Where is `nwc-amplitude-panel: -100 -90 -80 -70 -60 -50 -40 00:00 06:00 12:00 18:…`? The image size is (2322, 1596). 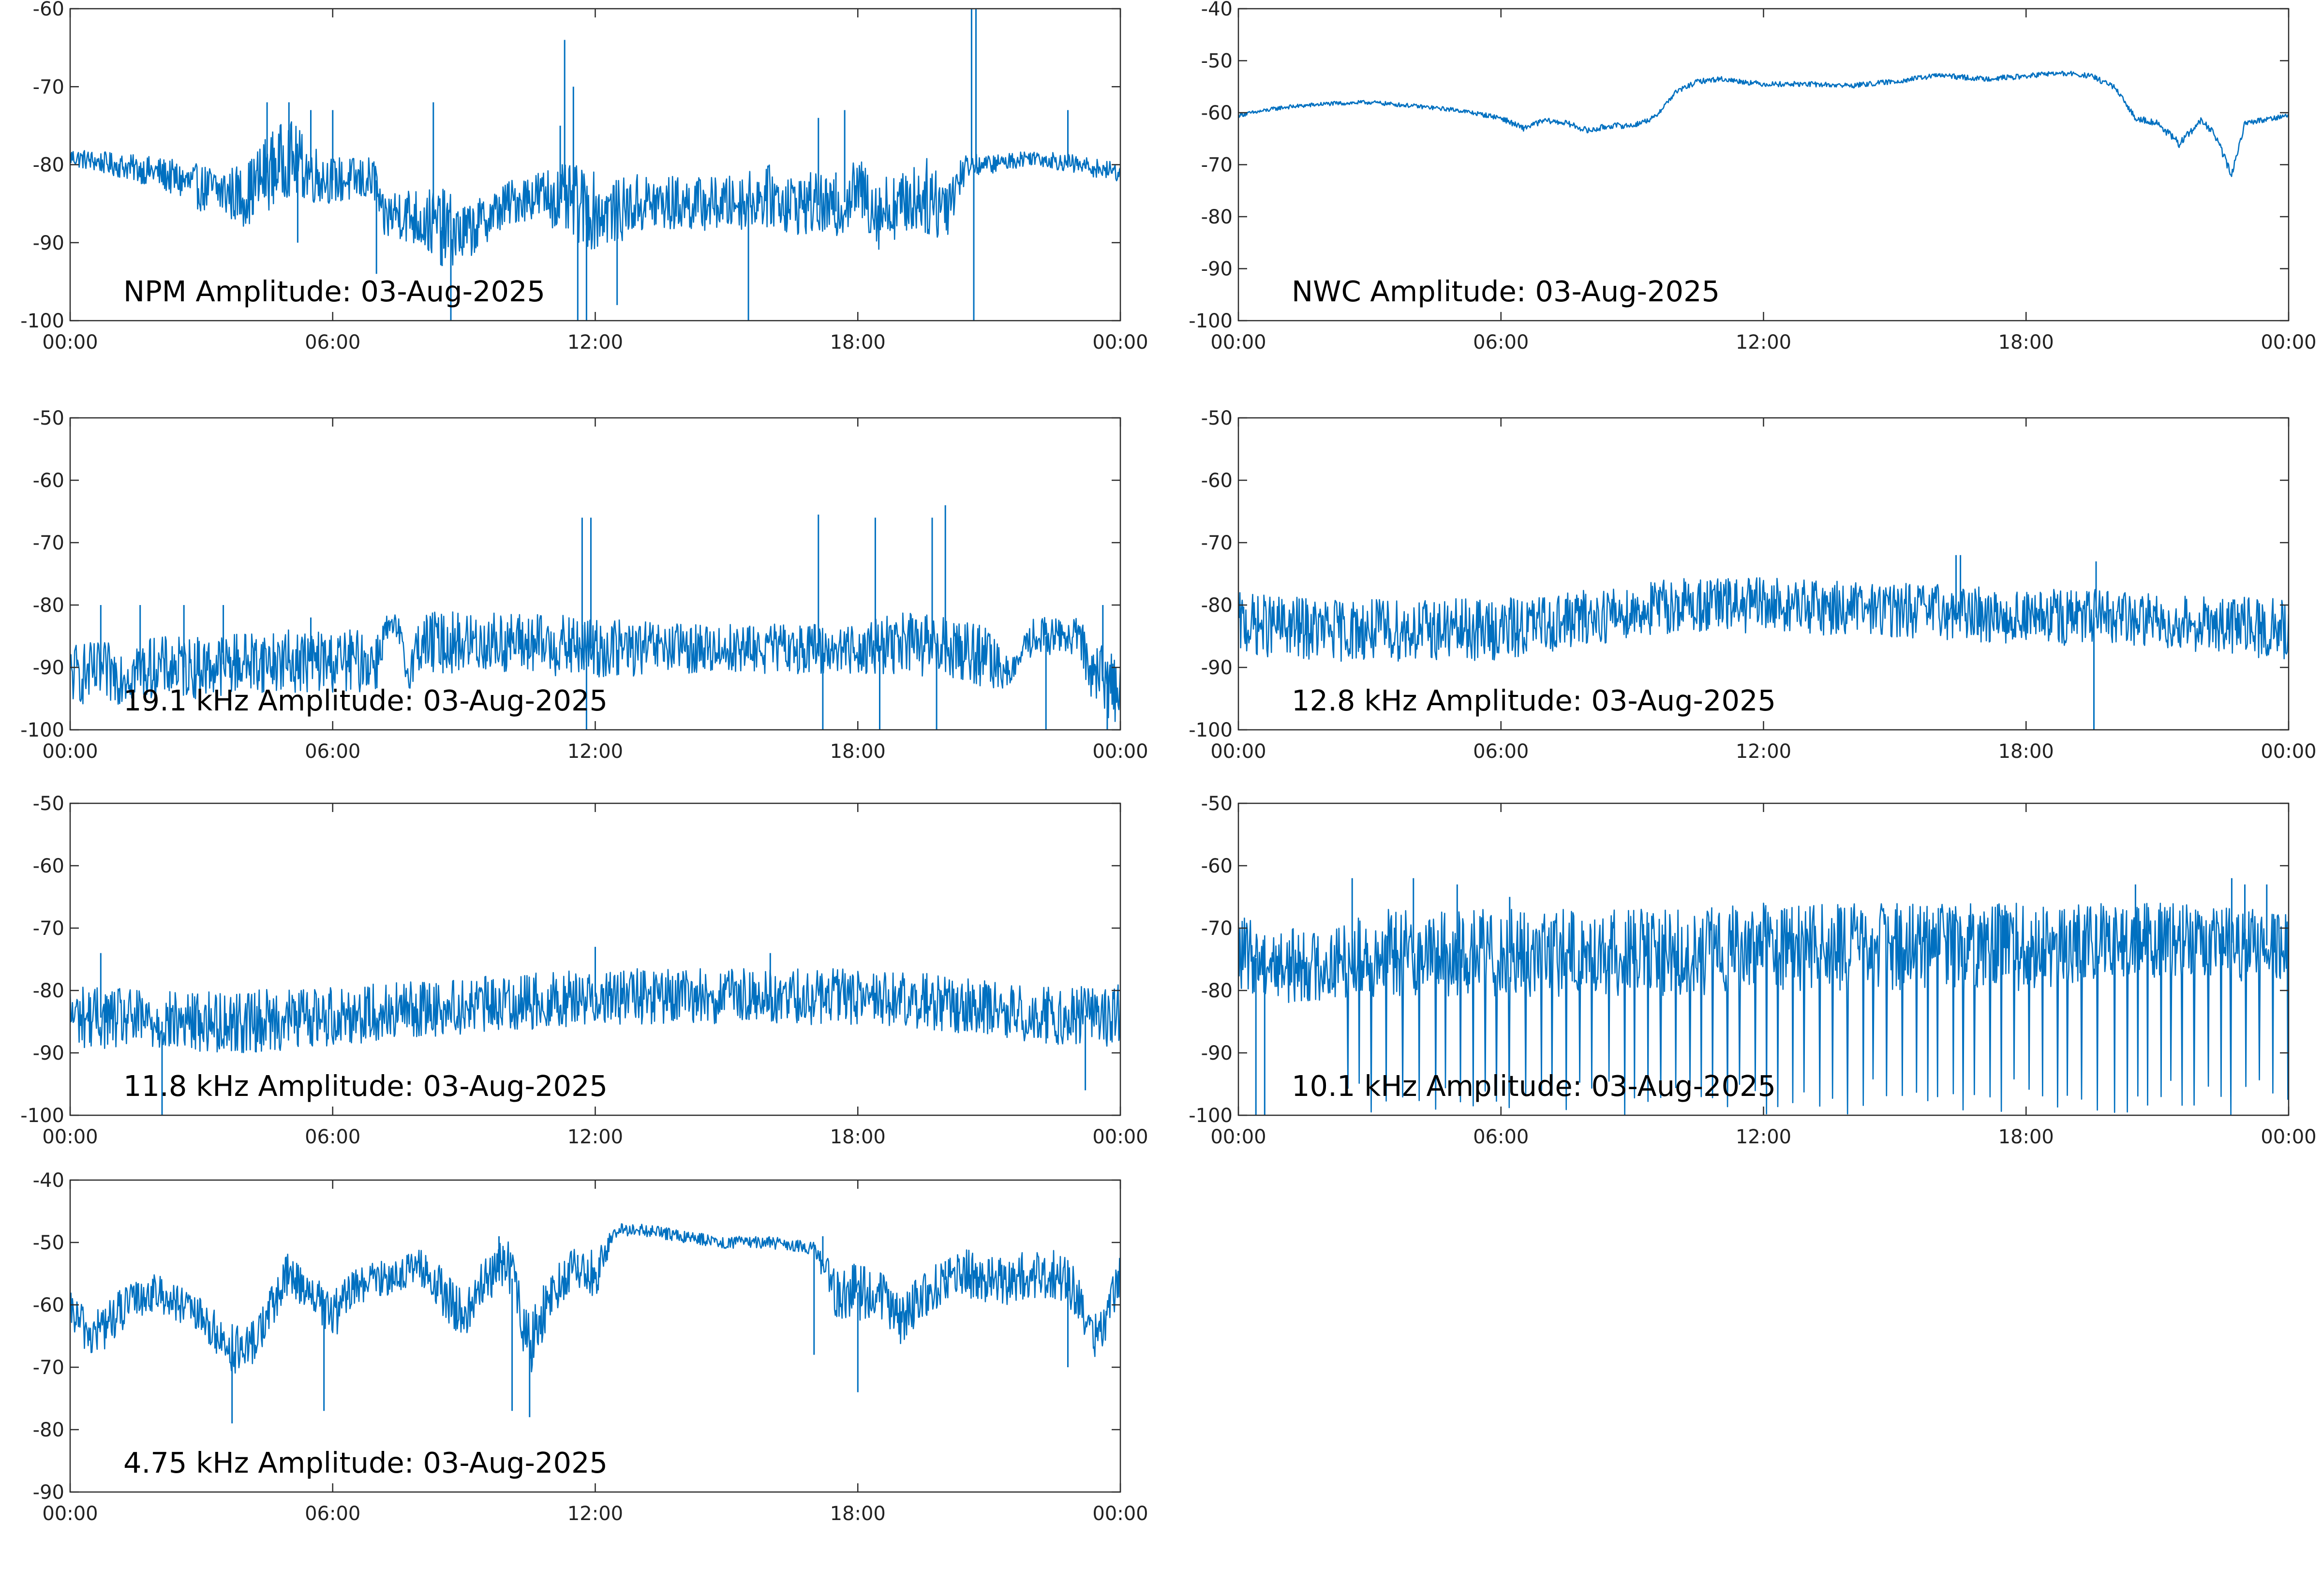 nwc-amplitude-panel: -100 -90 -80 -70 -60 -50 -40 00:00 06:00 12:00 18:… is located at coordinates (1752, 177).